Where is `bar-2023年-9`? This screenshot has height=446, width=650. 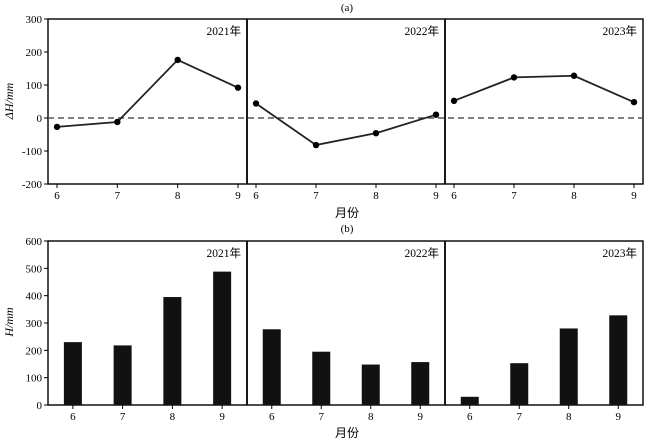
bar-2023年-9 is located at coordinates (618, 360).